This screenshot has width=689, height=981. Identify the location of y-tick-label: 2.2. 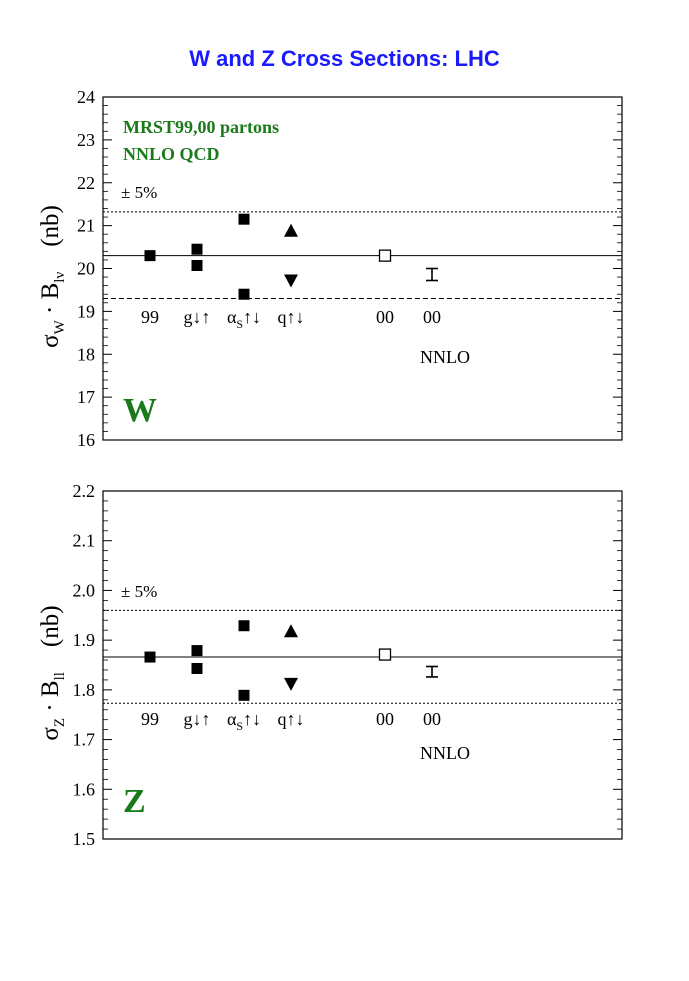
(84, 491).